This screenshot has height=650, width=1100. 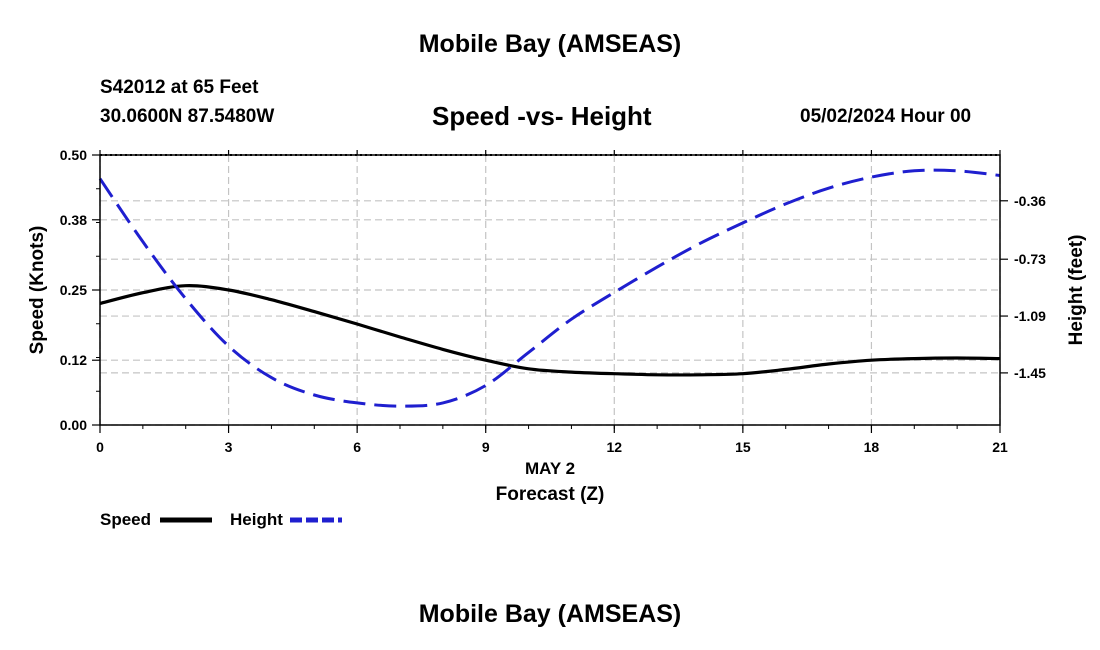 I want to click on y-left-tick-label: 0.25, so click(x=73, y=290).